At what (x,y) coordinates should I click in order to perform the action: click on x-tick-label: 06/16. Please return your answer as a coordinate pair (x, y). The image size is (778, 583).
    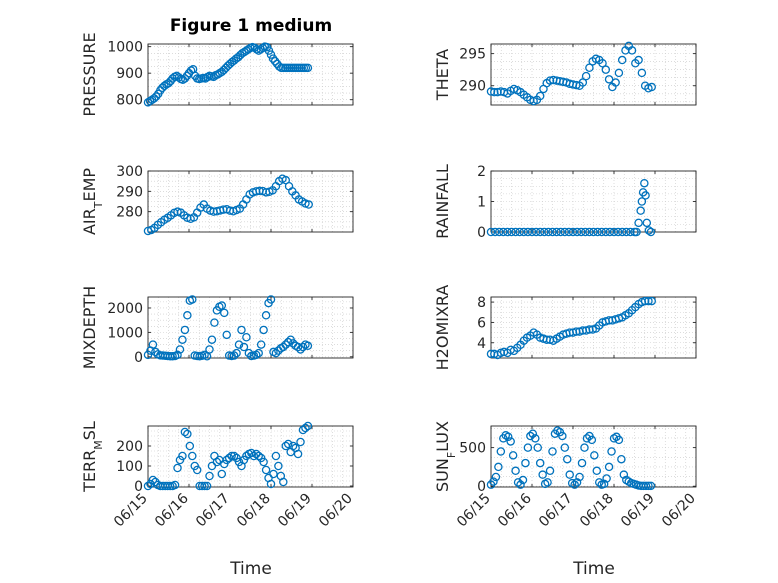
    Looking at the image, I should click on (515, 510).